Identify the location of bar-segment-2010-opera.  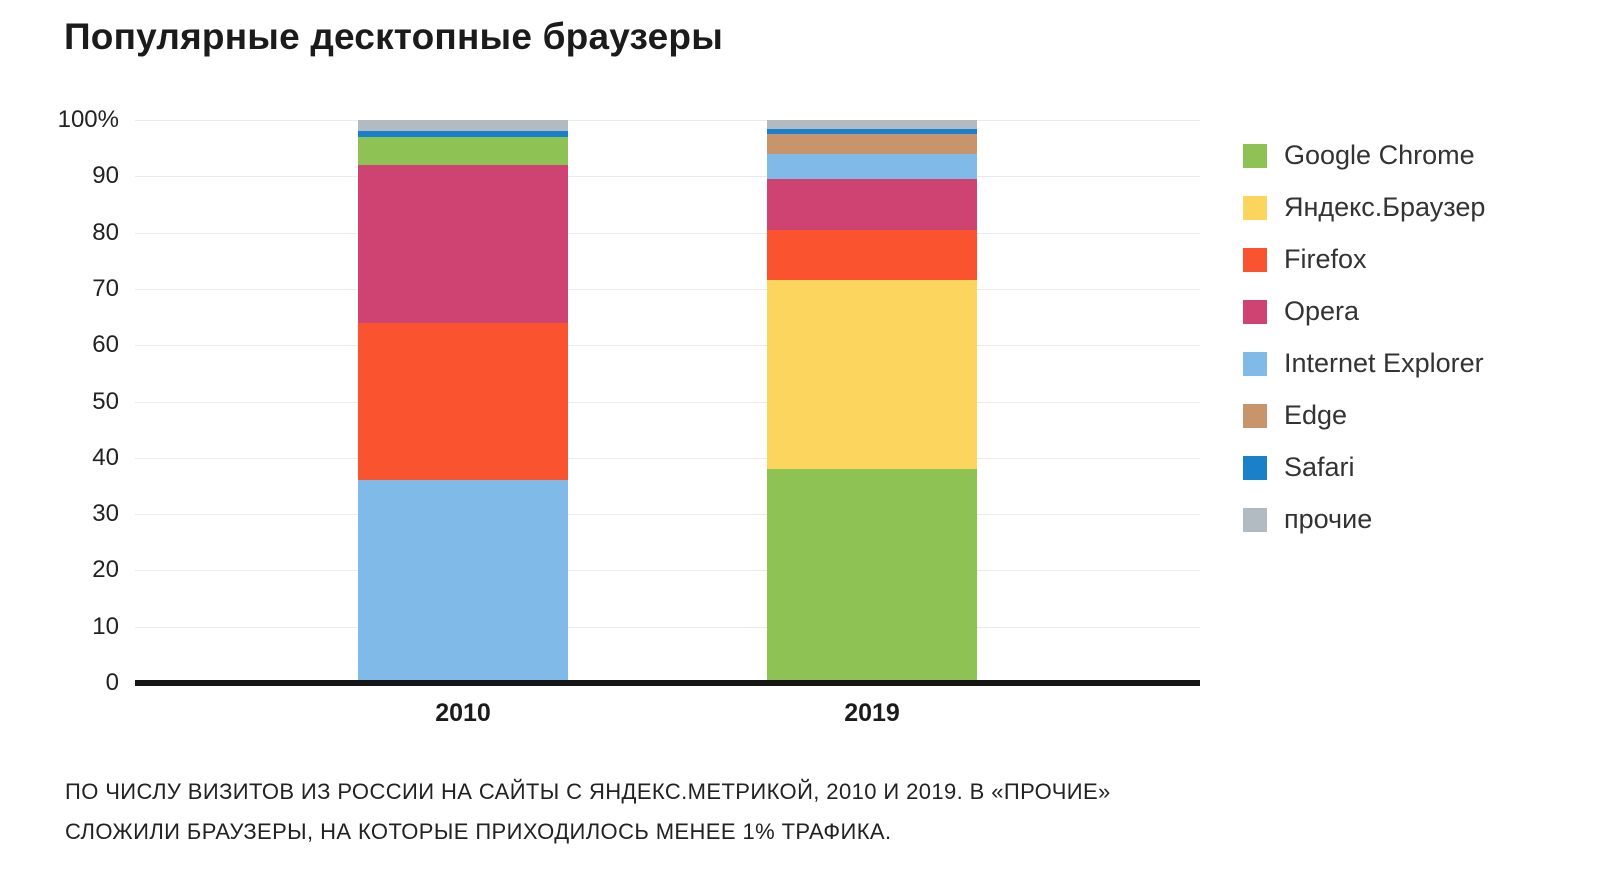
(463, 244).